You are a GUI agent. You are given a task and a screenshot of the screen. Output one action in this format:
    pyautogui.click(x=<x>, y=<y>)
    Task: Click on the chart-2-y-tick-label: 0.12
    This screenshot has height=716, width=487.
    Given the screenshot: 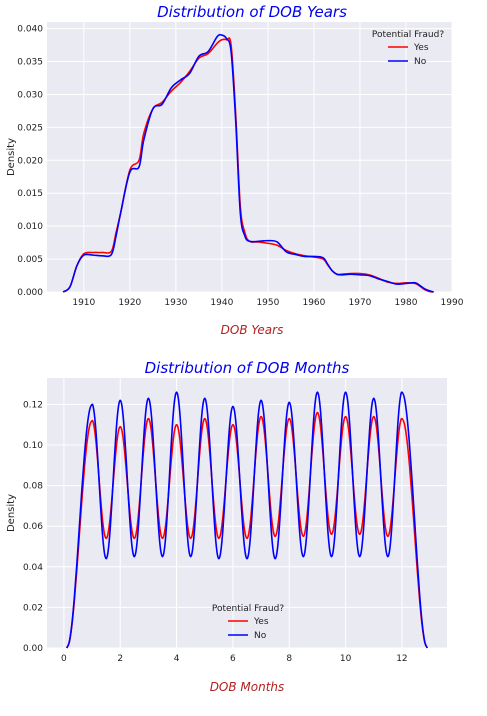 What is the action you would take?
    pyautogui.click(x=33, y=405)
    